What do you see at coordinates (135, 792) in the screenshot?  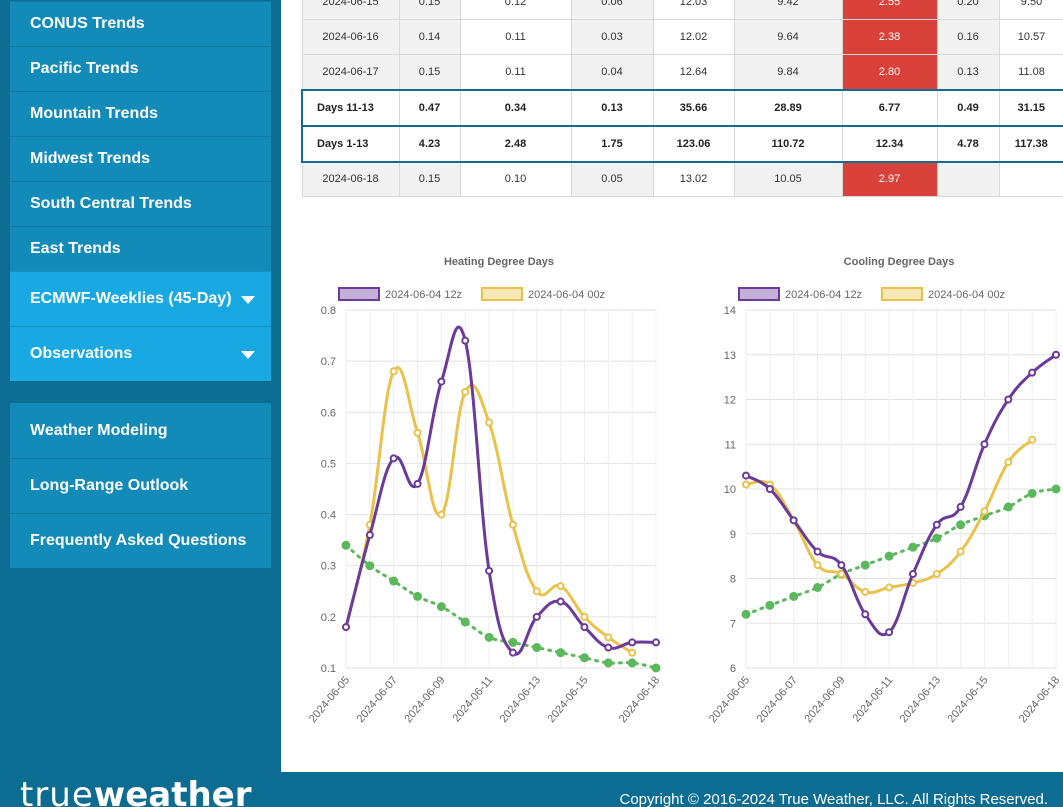 I see `trueweather-logo: trueweather` at bounding box center [135, 792].